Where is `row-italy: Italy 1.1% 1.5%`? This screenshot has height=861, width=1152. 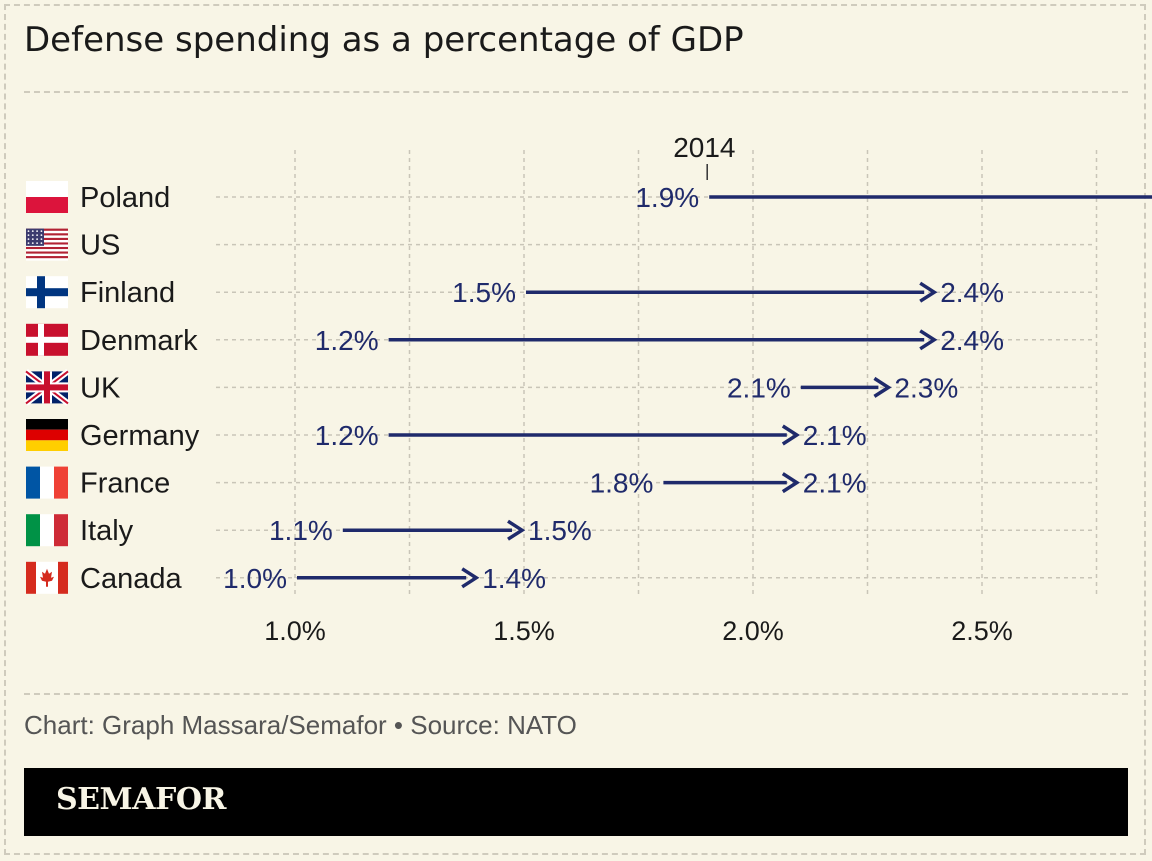 row-italy: Italy 1.1% 1.5% is located at coordinates (309, 530).